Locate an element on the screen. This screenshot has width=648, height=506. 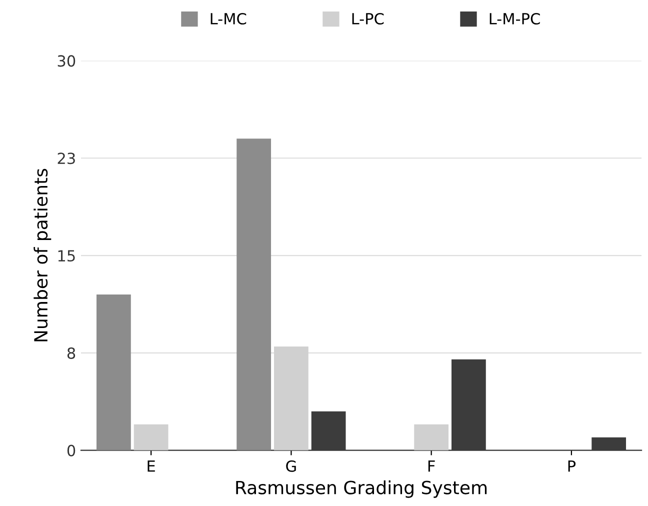
x-tick-label: F is located at coordinates (431, 466).